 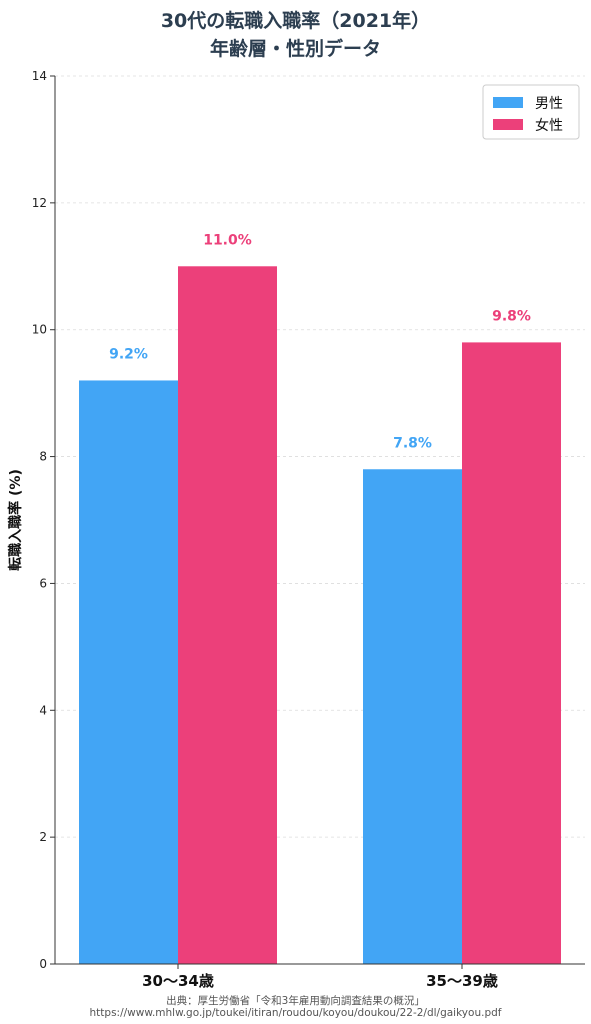 What do you see at coordinates (39, 203) in the screenshot?
I see `y-tick-label: 12` at bounding box center [39, 203].